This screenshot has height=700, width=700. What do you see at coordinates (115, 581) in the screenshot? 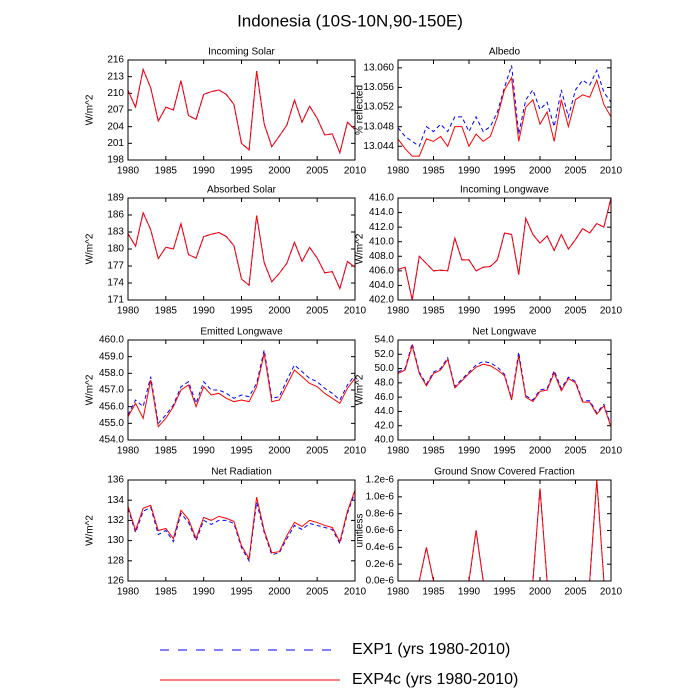
I see `y-tick-label: 126` at bounding box center [115, 581].